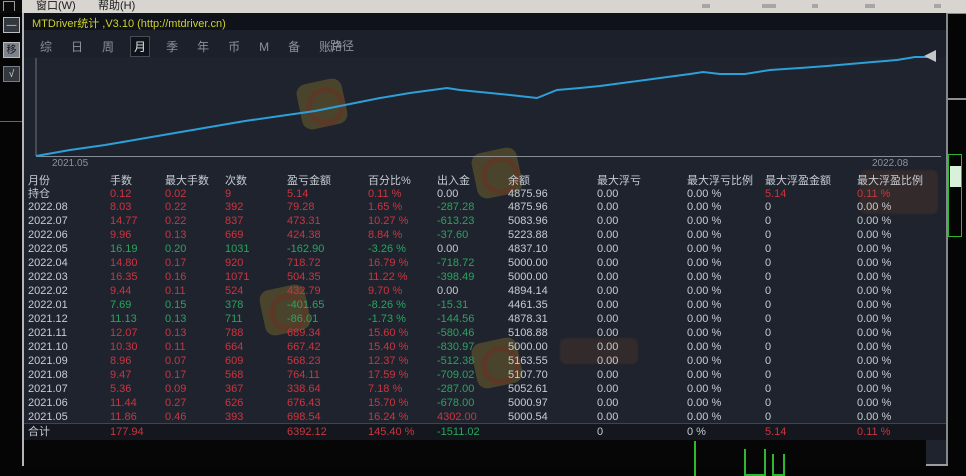 The height and width of the screenshot is (476, 966). What do you see at coordinates (176, 207) in the screenshot?
I see `table-cell: 0.22` at bounding box center [176, 207].